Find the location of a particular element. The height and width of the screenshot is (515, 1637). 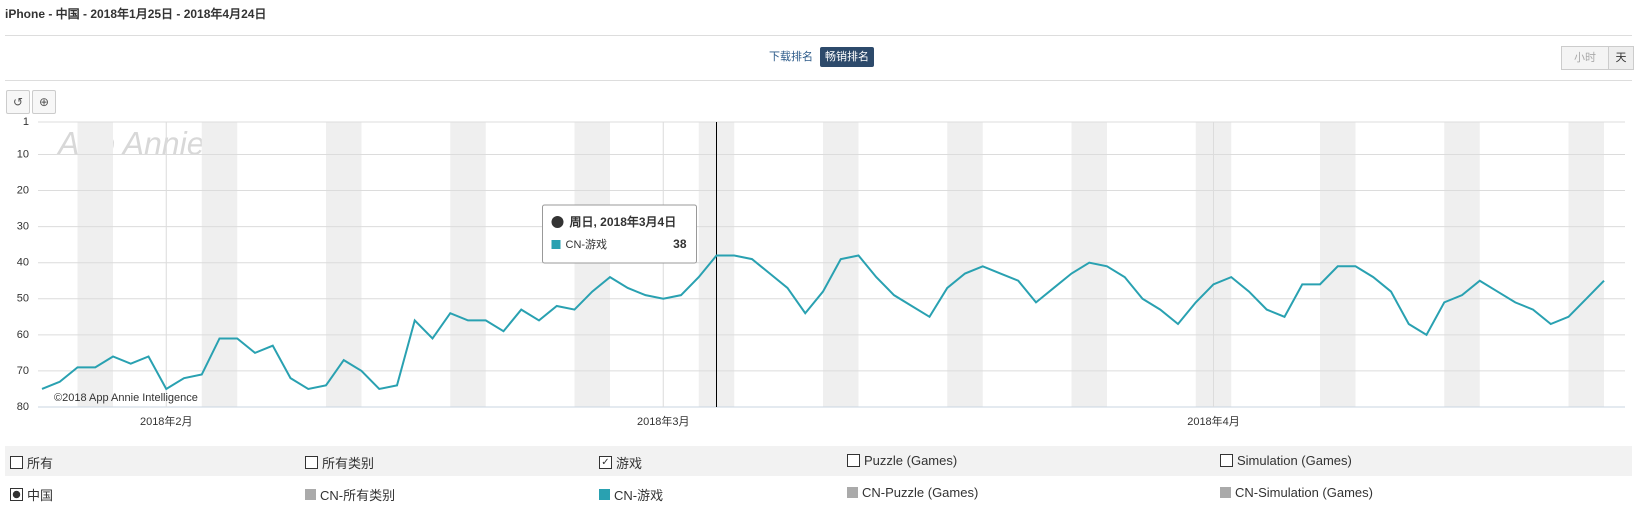

label: 所有 is located at coordinates (40, 463).